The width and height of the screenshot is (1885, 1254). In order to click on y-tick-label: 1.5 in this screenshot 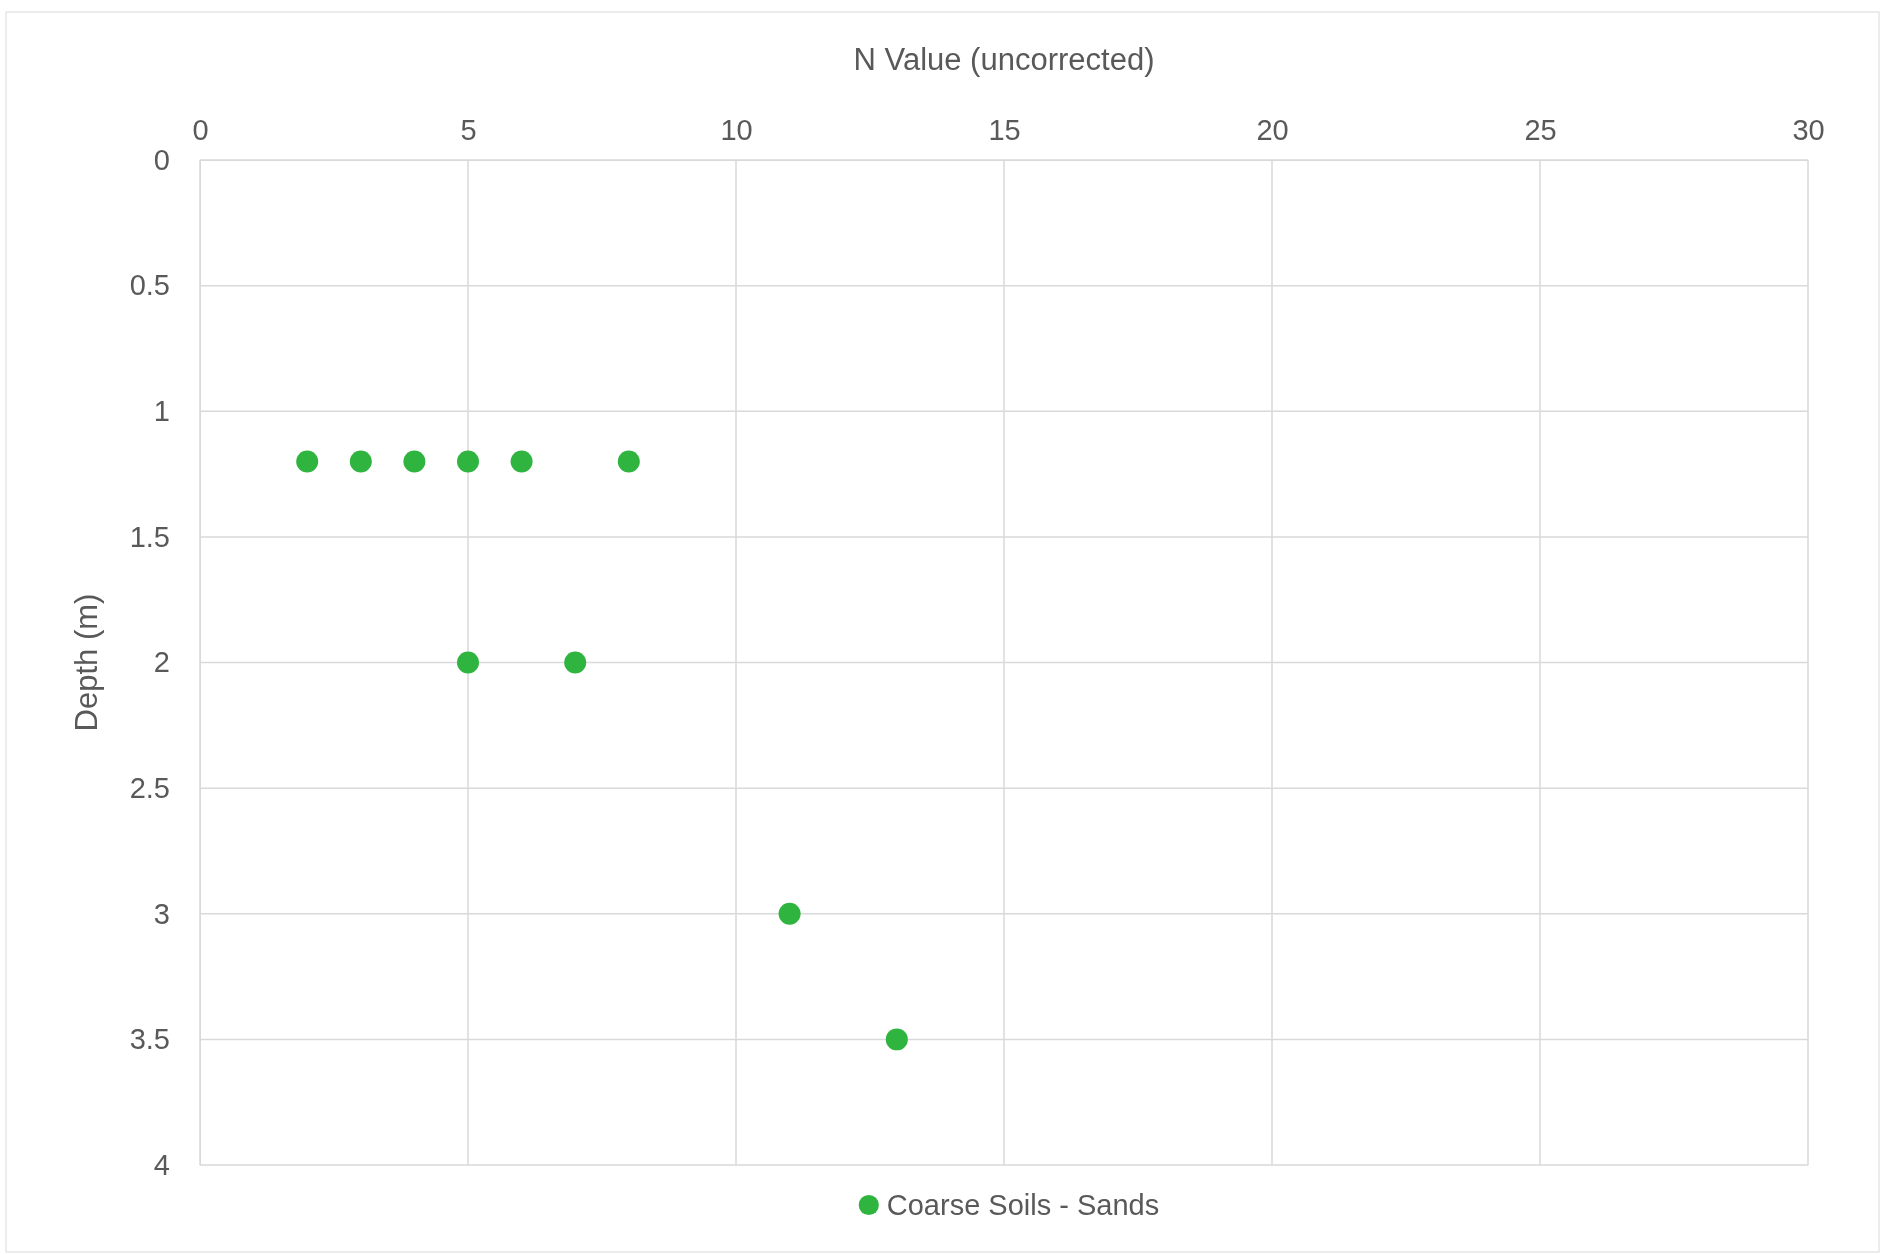, I will do `click(149, 536)`.